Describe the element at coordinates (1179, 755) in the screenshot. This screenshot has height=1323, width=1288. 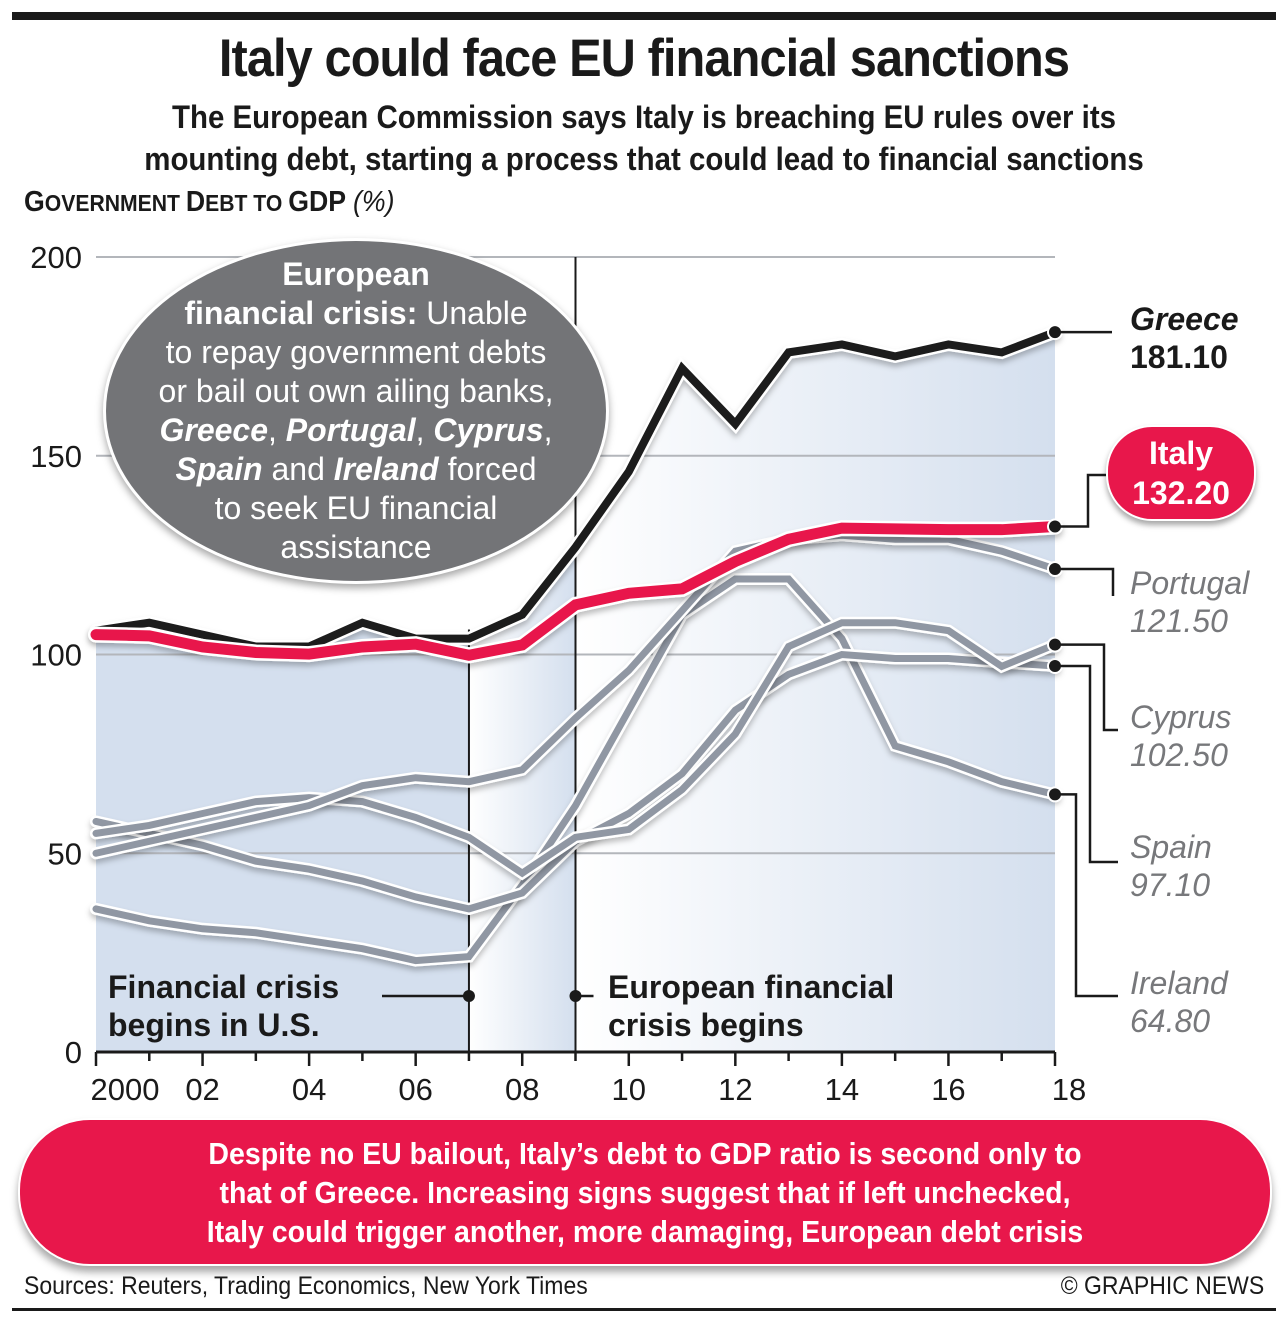
I see `label-cyprus-value: 102.50` at that location.